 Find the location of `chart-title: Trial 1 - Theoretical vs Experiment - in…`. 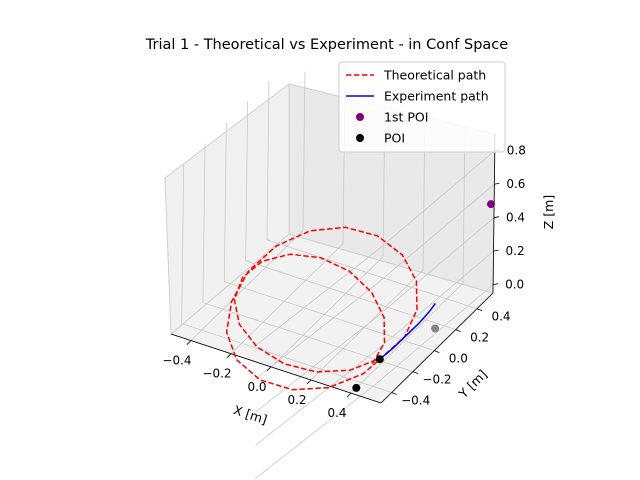

chart-title: Trial 1 - Theoretical vs Experiment - in… is located at coordinates (326, 45).